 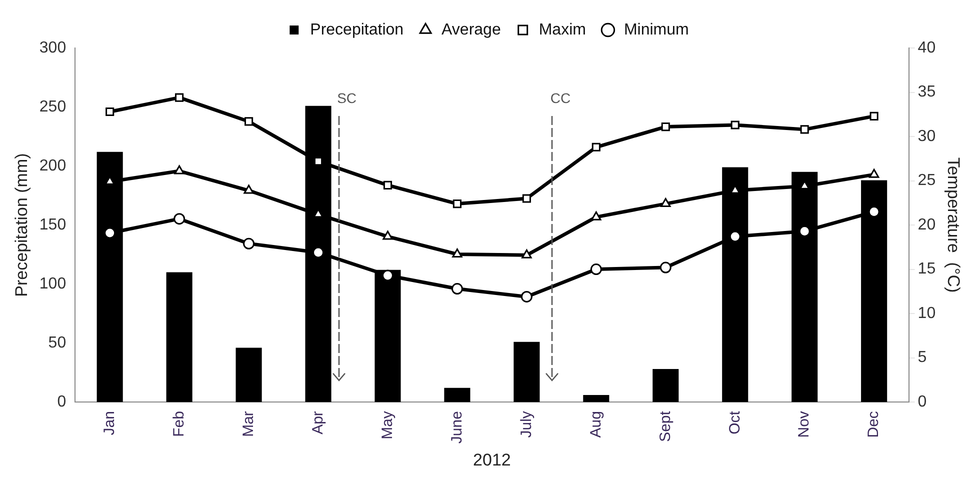 What do you see at coordinates (52, 165) in the screenshot?
I see `y-tick-label: 200` at bounding box center [52, 165].